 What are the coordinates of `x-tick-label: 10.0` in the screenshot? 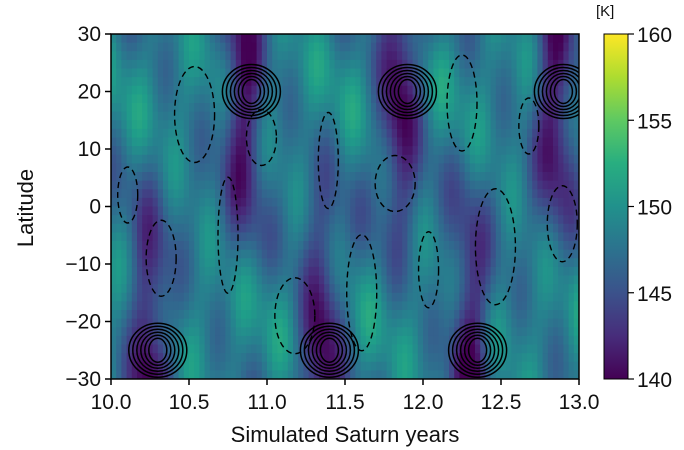 It's located at (111, 402).